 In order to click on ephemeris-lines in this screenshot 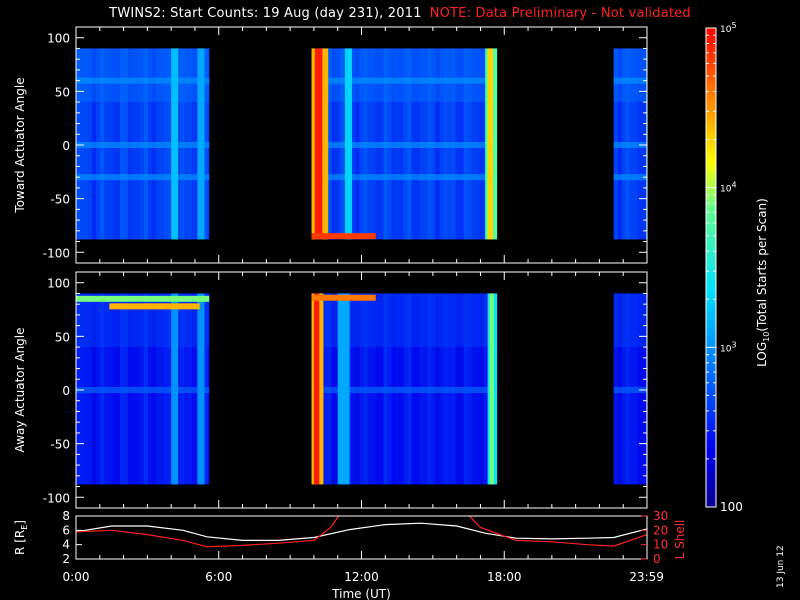, I will do `click(361, 532)`.